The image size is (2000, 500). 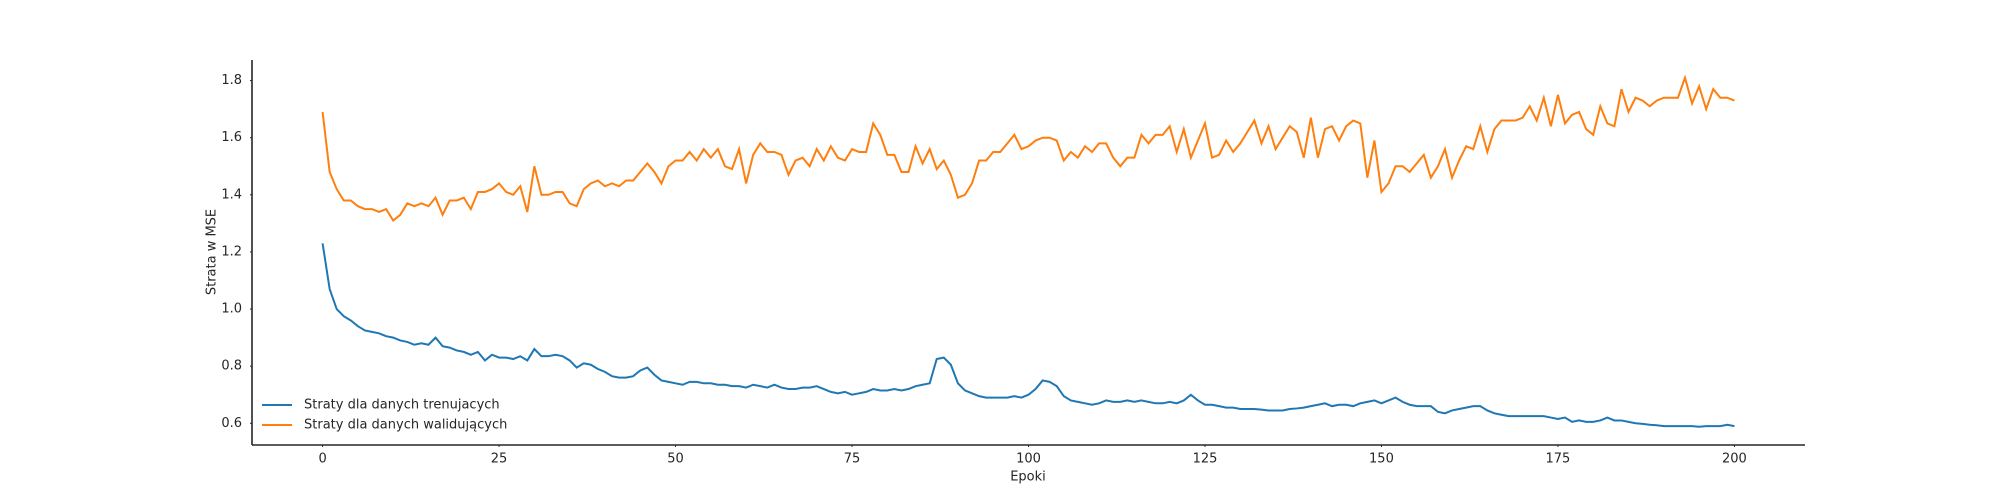 I want to click on y-tick-label: 1.4, so click(x=231, y=194).